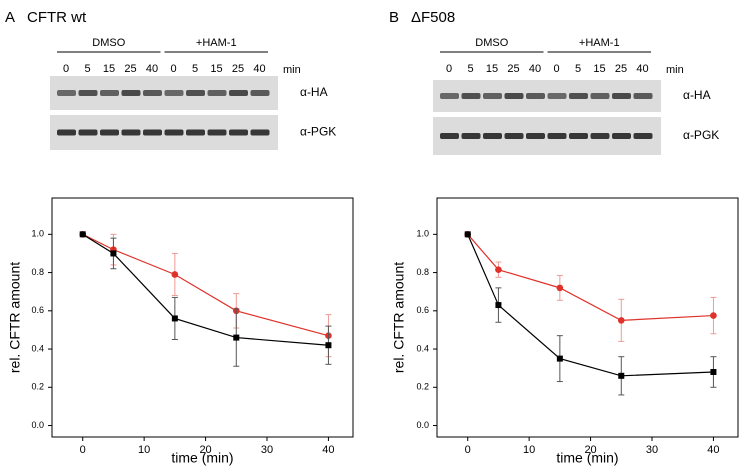  I want to click on x-tick-label: 0, so click(83, 450).